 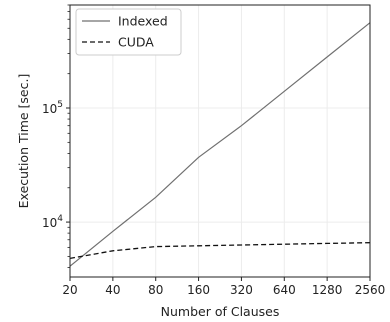 What do you see at coordinates (198, 290) in the screenshot?
I see `x-tick-label: 160` at bounding box center [198, 290].